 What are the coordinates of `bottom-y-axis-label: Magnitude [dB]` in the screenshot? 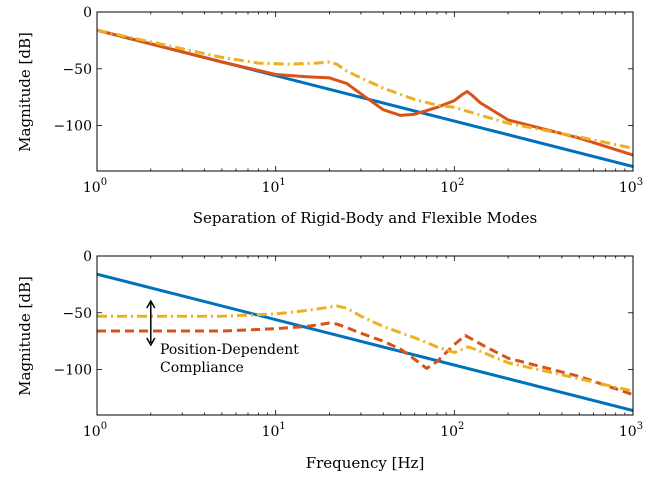 It's located at (25, 336).